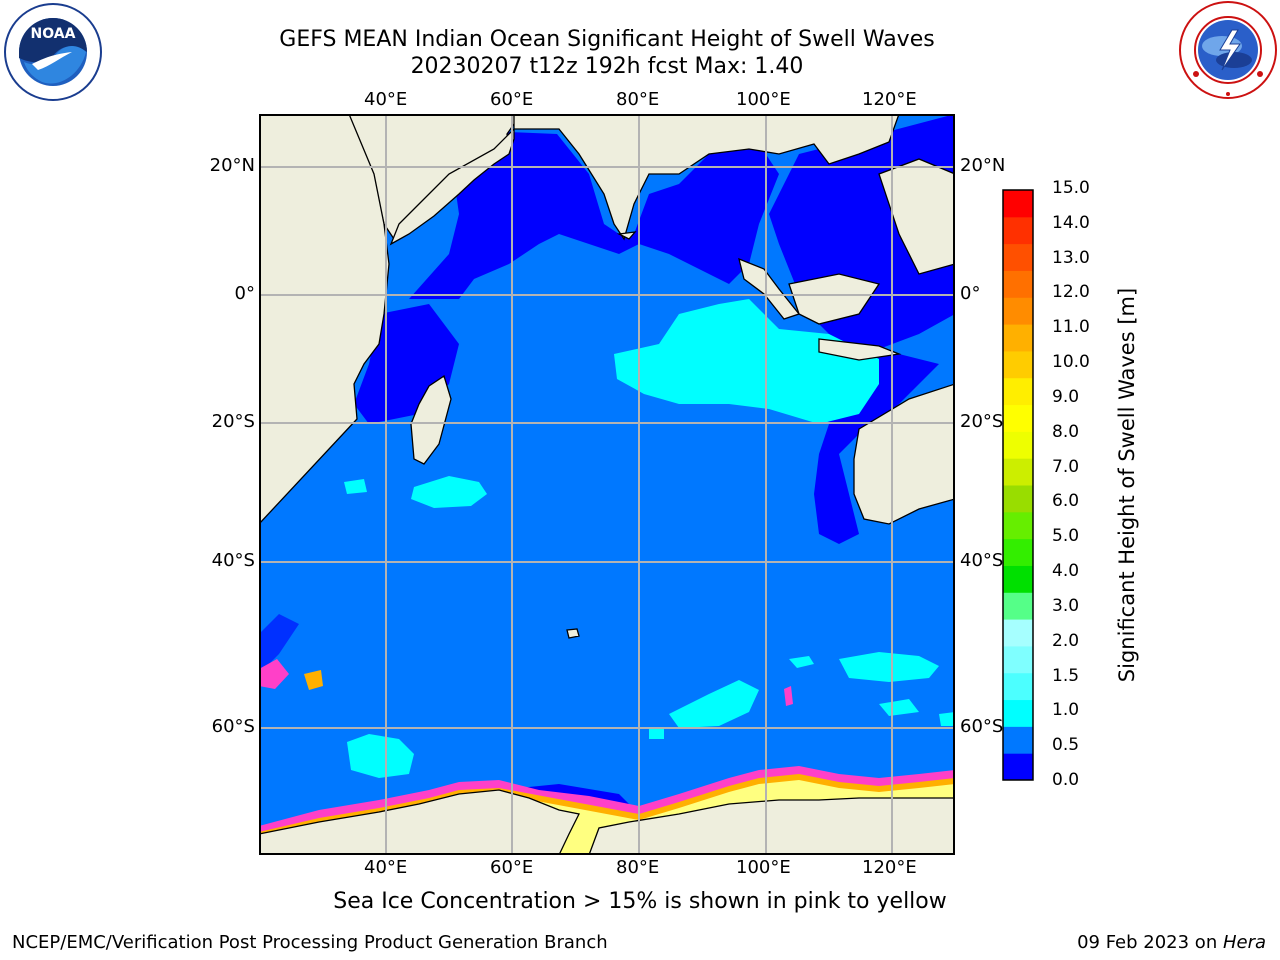 The width and height of the screenshot is (1280, 960). What do you see at coordinates (386, 99) in the screenshot?
I see `x-tick-top-40e: 40°E` at bounding box center [386, 99].